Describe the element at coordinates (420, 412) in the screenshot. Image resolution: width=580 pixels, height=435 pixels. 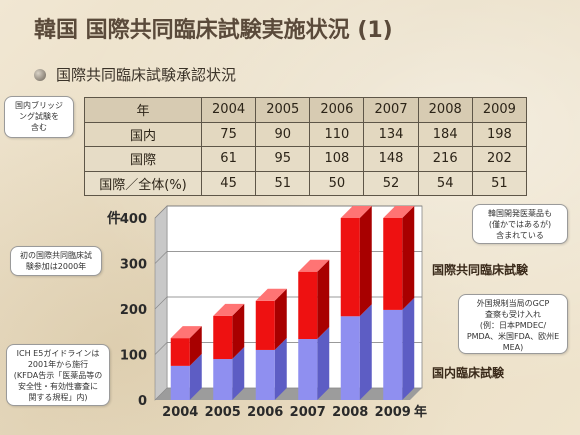
I see `x-axis-label: 年` at that location.